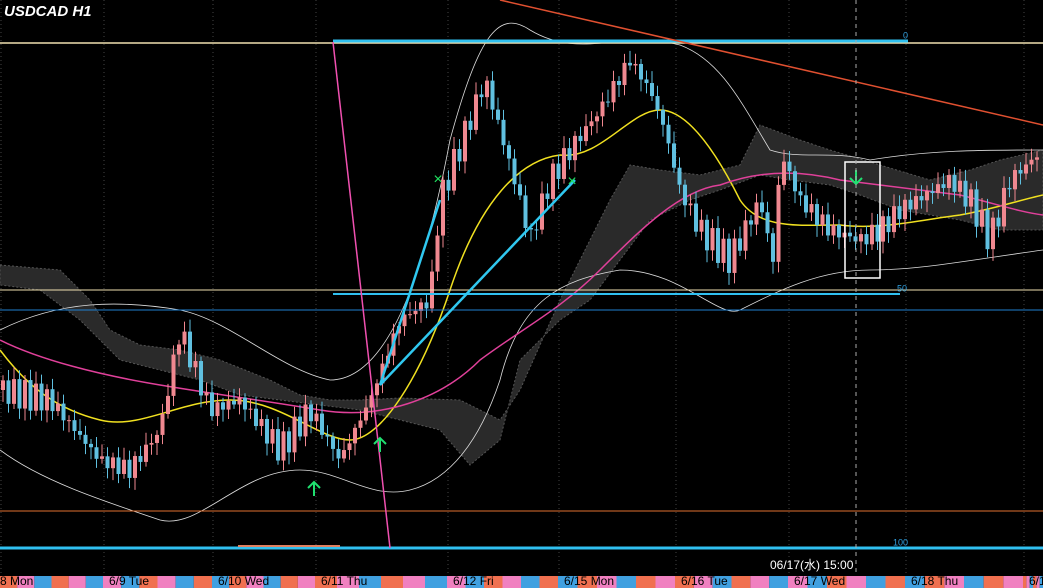 This screenshot has width=1043, height=588. What do you see at coordinates (862, 220) in the screenshot?
I see `highlight-box` at bounding box center [862, 220].